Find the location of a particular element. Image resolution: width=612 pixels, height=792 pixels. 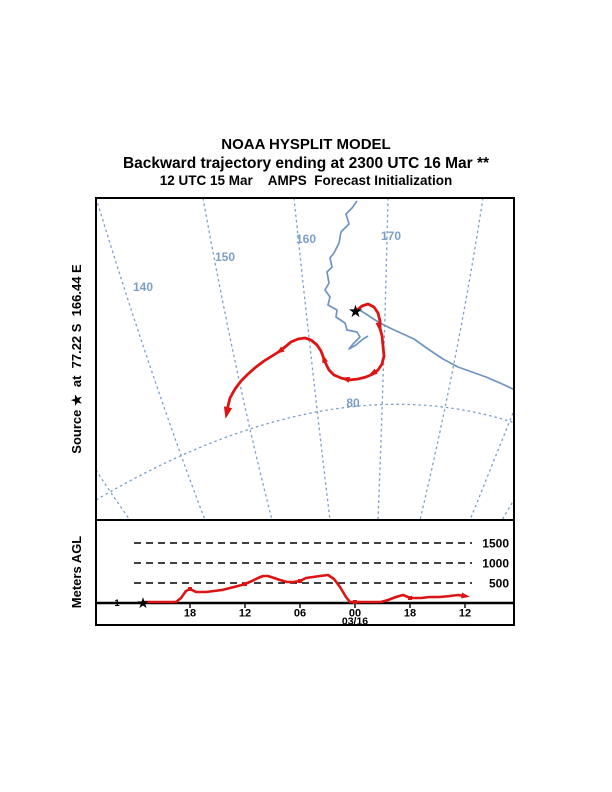

height-frame is located at coordinates (305, 572).